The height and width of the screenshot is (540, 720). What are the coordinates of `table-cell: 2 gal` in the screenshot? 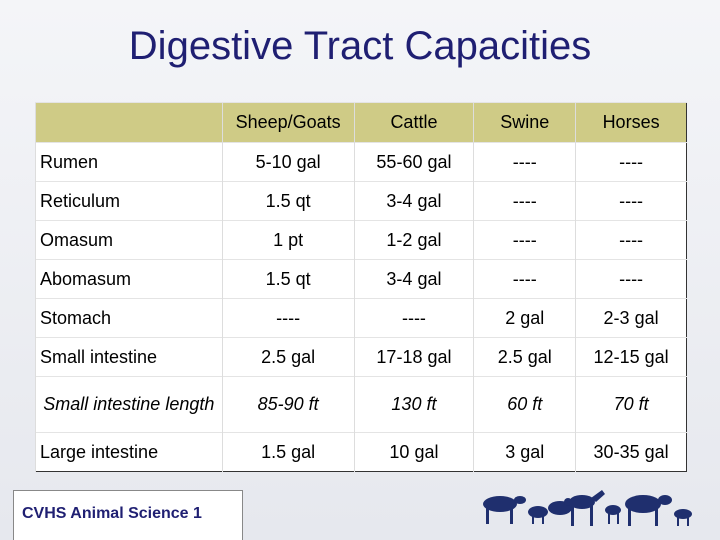 It's located at (524, 318).